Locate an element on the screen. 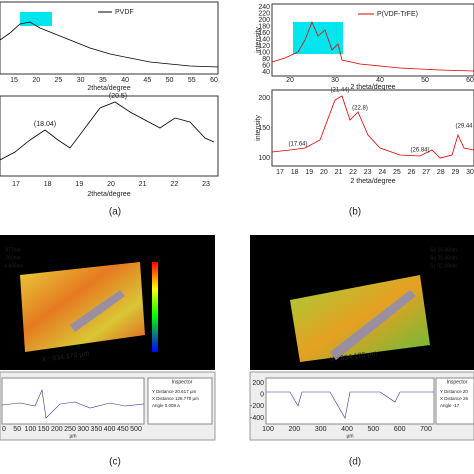  label: Sq 20.40nm is located at coordinates (443, 258).